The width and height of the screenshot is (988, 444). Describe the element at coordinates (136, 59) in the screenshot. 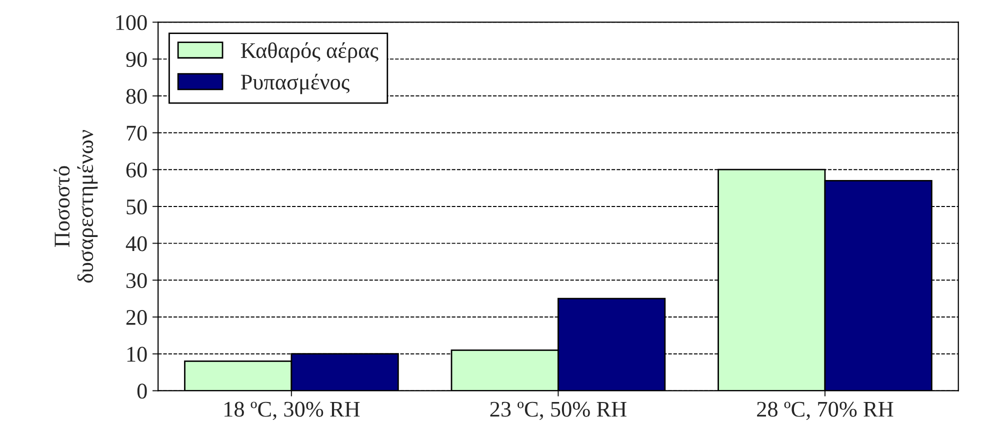

I see `y-tick-label: 90` at that location.